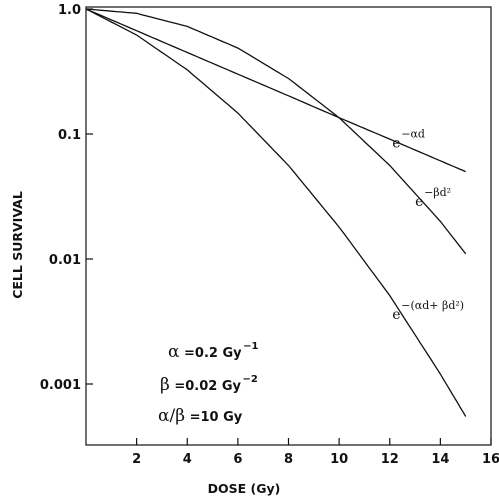  I want to click on x-tick-label: 6, so click(237, 459).